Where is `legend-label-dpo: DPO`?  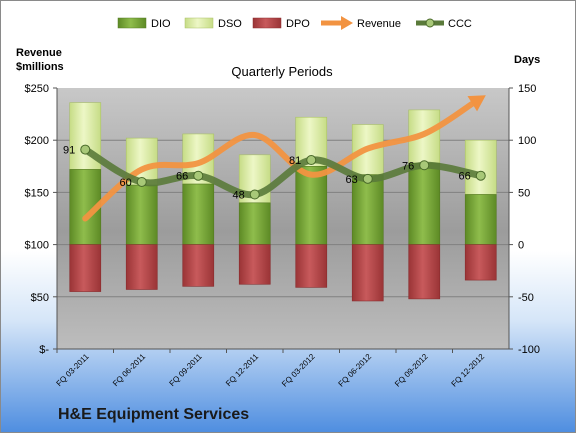
legend-label-dpo: DPO is located at coordinates (298, 24).